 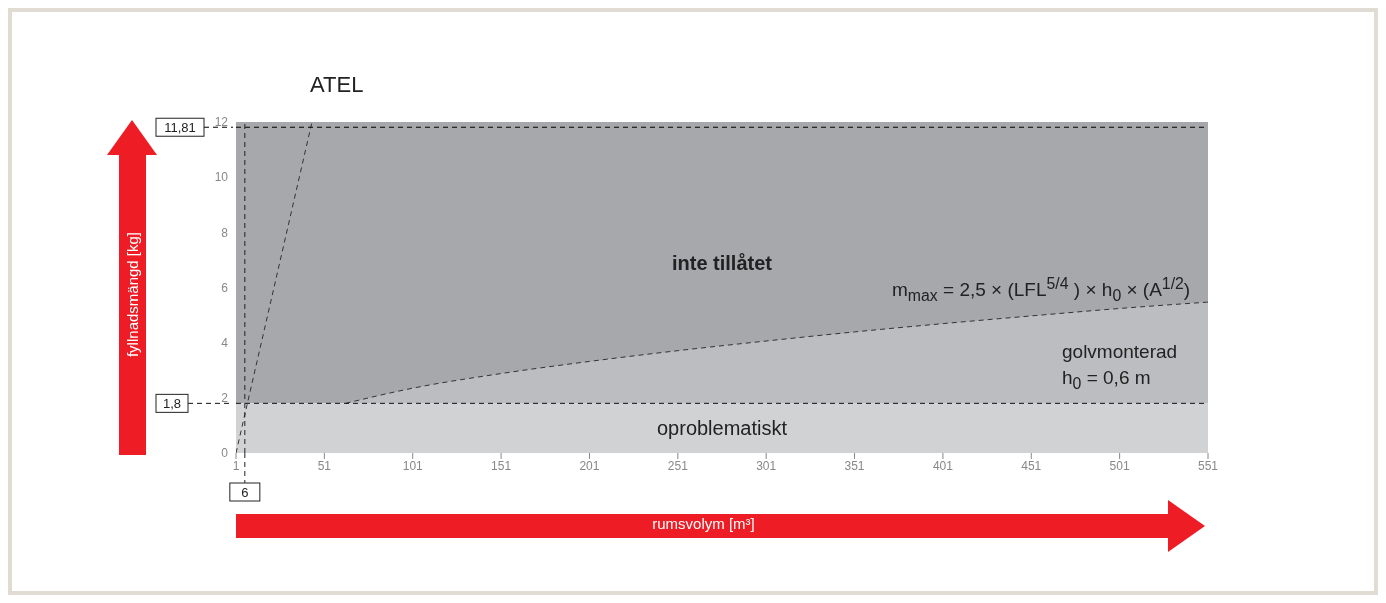 What do you see at coordinates (854, 465) in the screenshot?
I see `x-tick-label: 351` at bounding box center [854, 465].